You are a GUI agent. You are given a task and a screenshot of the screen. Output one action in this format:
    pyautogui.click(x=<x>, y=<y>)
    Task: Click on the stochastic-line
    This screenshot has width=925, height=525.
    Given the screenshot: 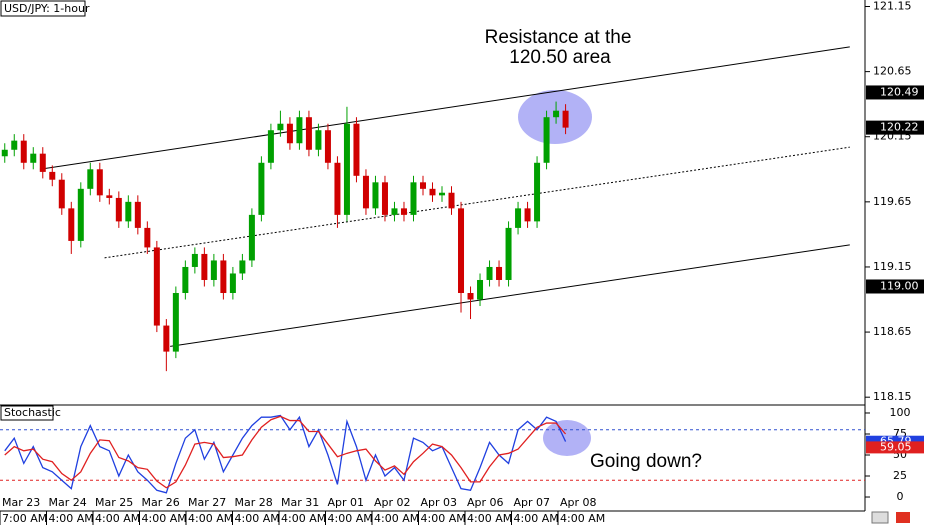 What is the action you would take?
    pyautogui.click(x=285, y=452)
    